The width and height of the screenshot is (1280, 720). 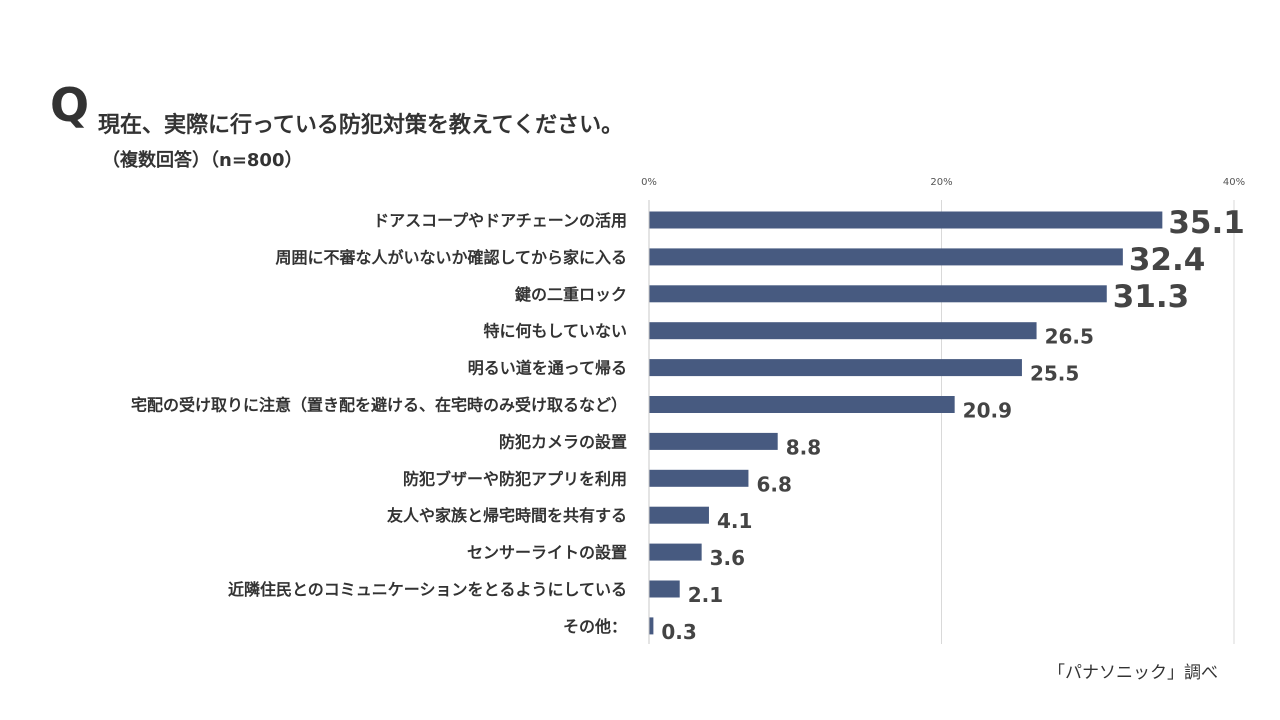 I want to click on value-label: 8.8, so click(x=803, y=447).